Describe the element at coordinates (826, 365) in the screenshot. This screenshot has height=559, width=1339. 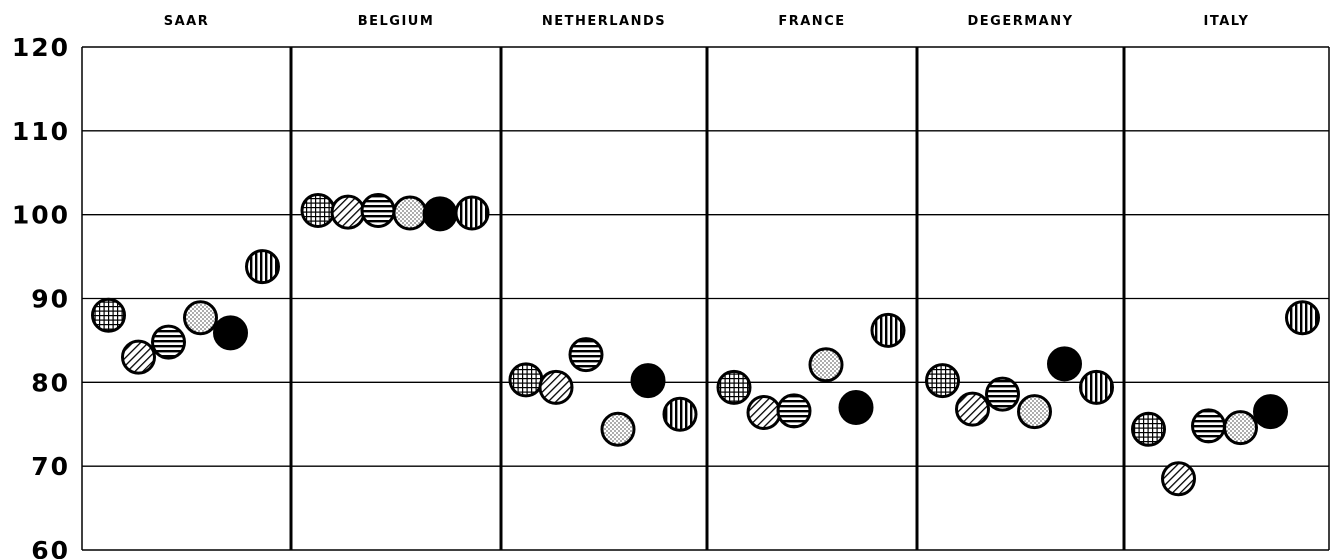
I see `marker-dotted-france` at that location.